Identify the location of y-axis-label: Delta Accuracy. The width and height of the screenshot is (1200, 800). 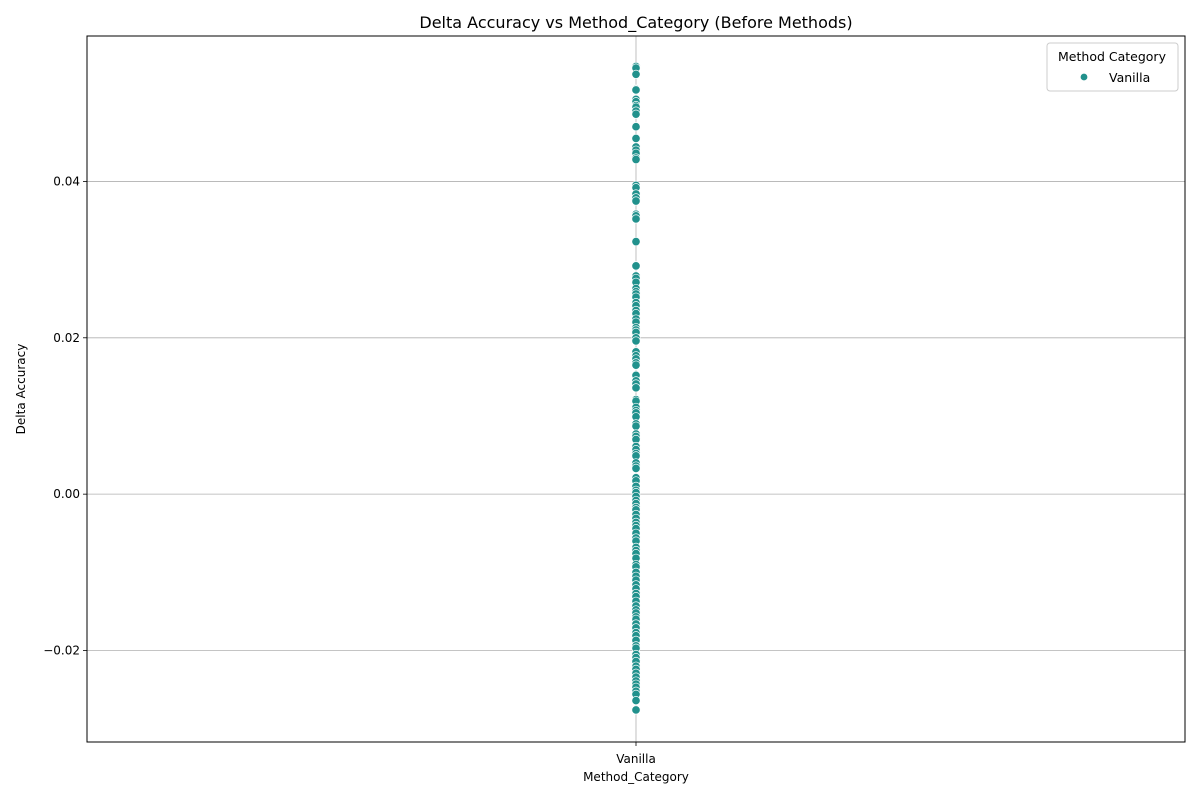
(21, 389).